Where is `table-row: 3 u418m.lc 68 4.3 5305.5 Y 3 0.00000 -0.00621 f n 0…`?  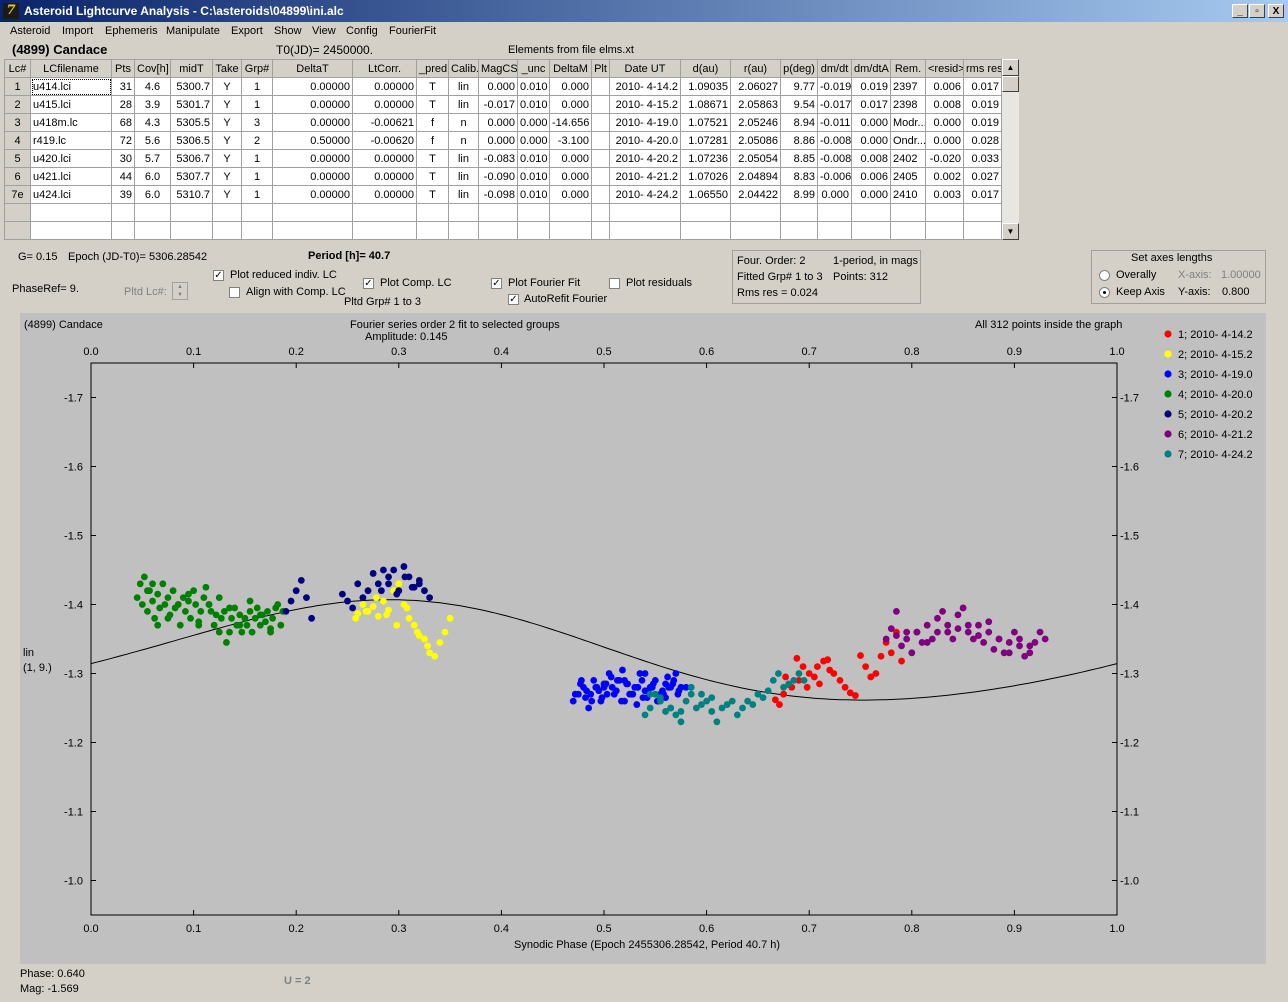 table-row: 3 u418m.lc 68 4.3 5305.5 Y 3 0.00000 -0.00621 f n 0… is located at coordinates (503, 122).